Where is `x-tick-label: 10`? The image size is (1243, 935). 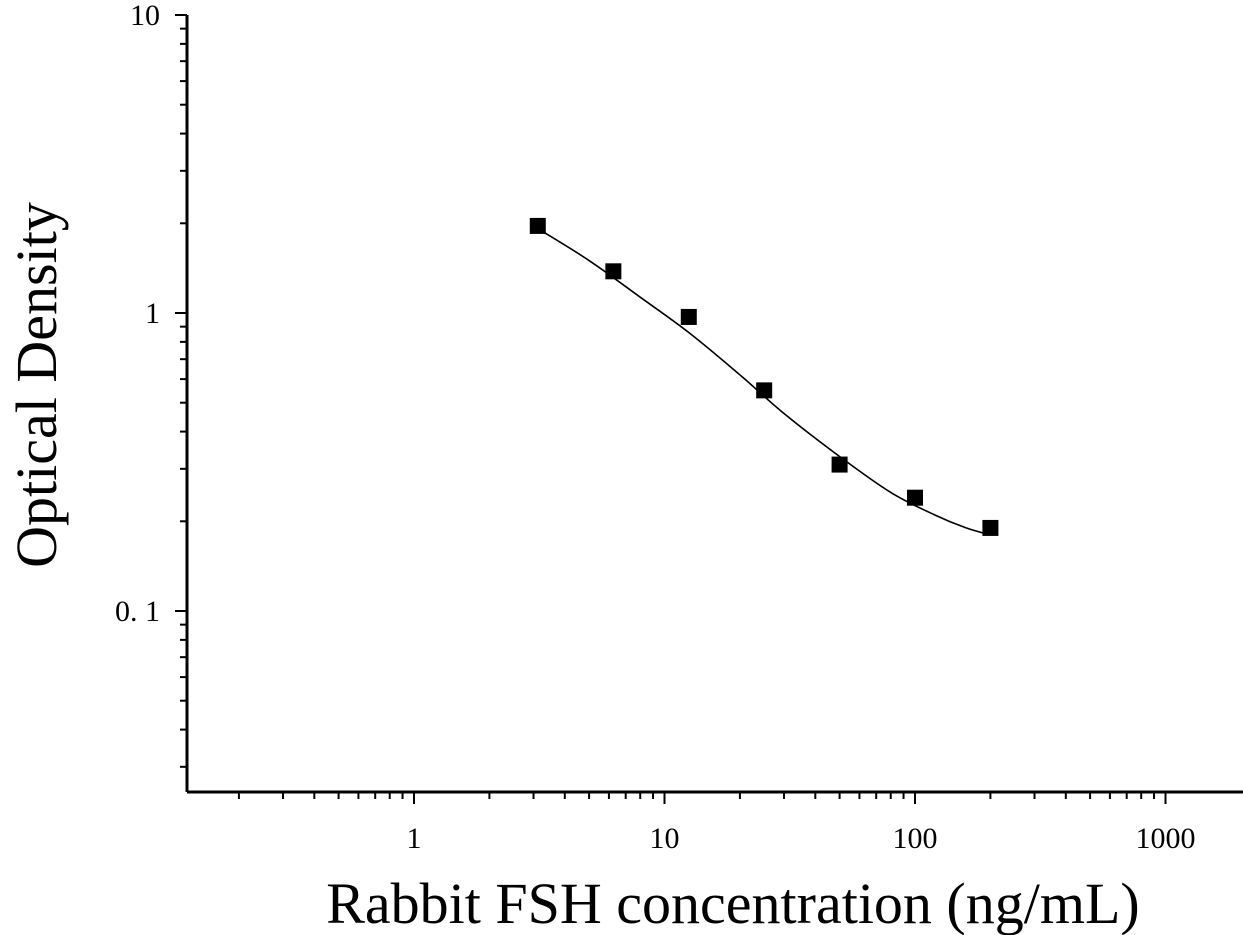 x-tick-label: 10 is located at coordinates (665, 838).